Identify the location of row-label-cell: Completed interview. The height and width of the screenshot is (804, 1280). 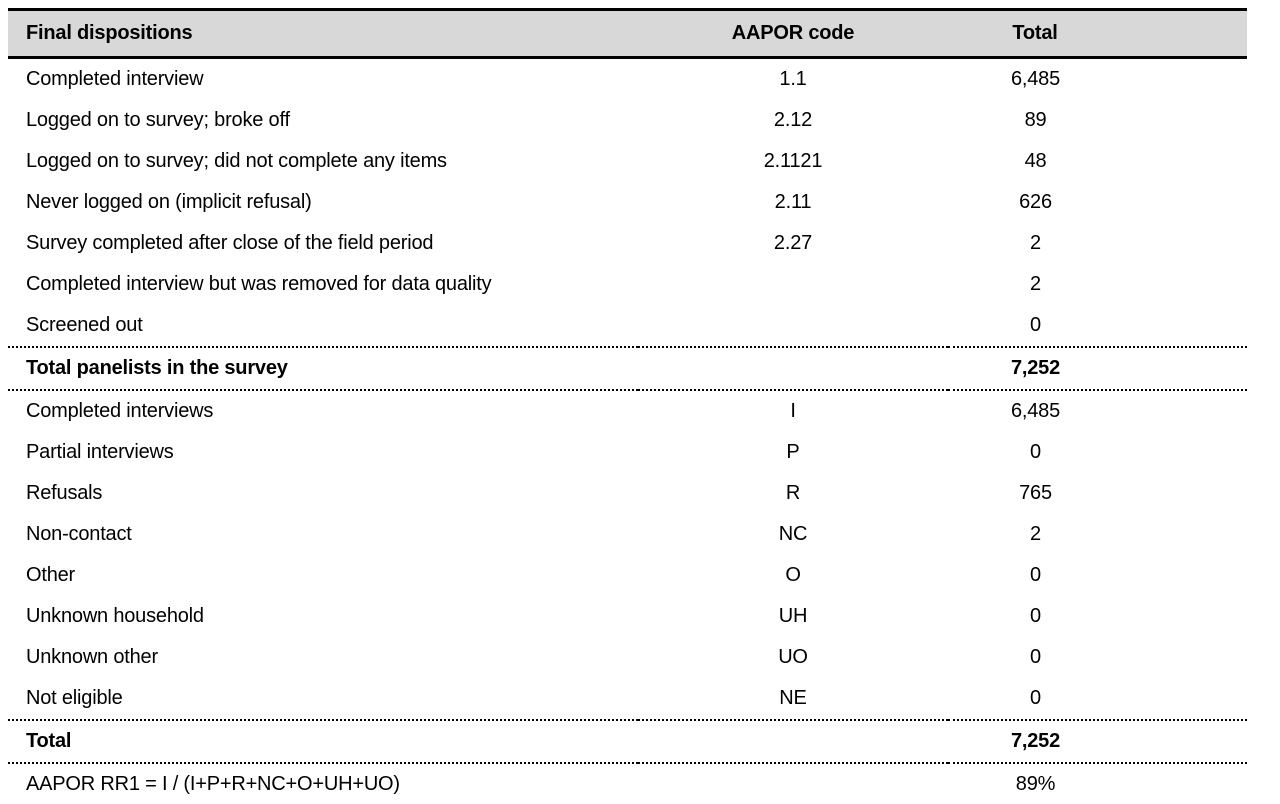
(115, 79).